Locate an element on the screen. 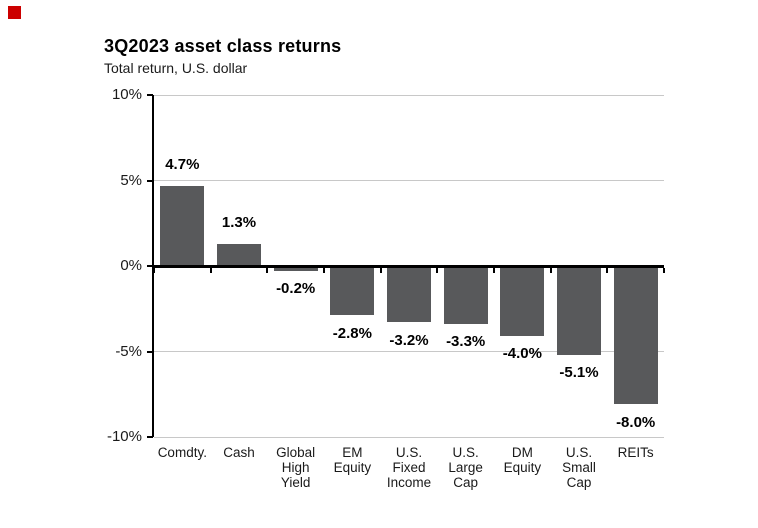 The height and width of the screenshot is (528, 758). bar-value-label: -5.1% is located at coordinates (579, 373).